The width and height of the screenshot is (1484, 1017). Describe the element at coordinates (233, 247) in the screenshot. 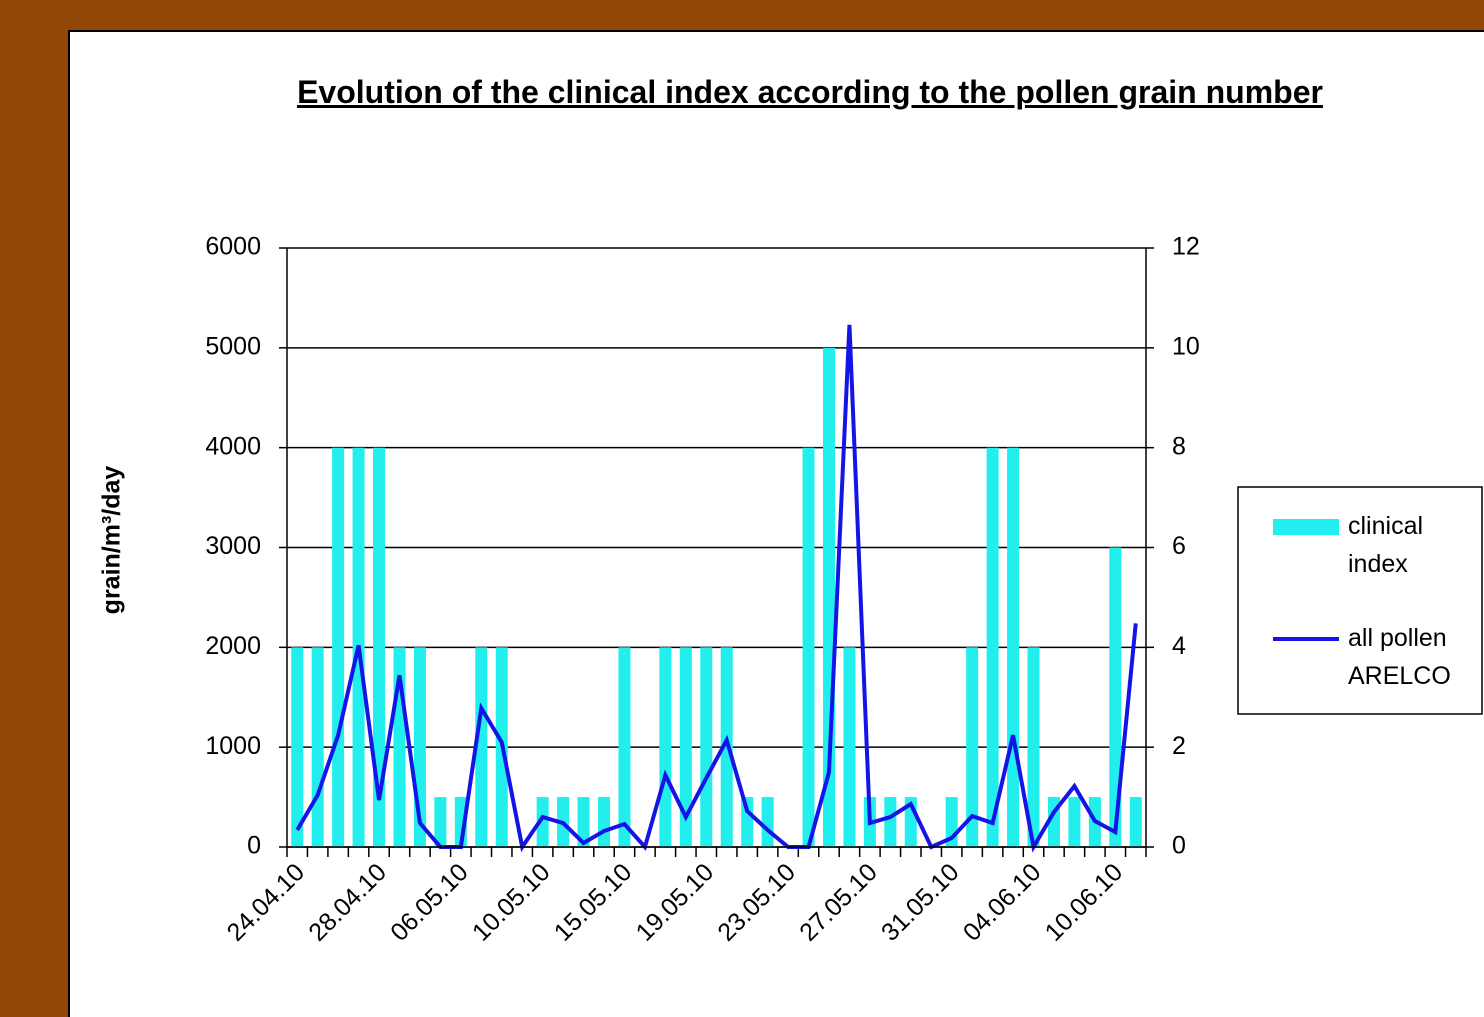

I see `y-tick-label: 6000` at that location.